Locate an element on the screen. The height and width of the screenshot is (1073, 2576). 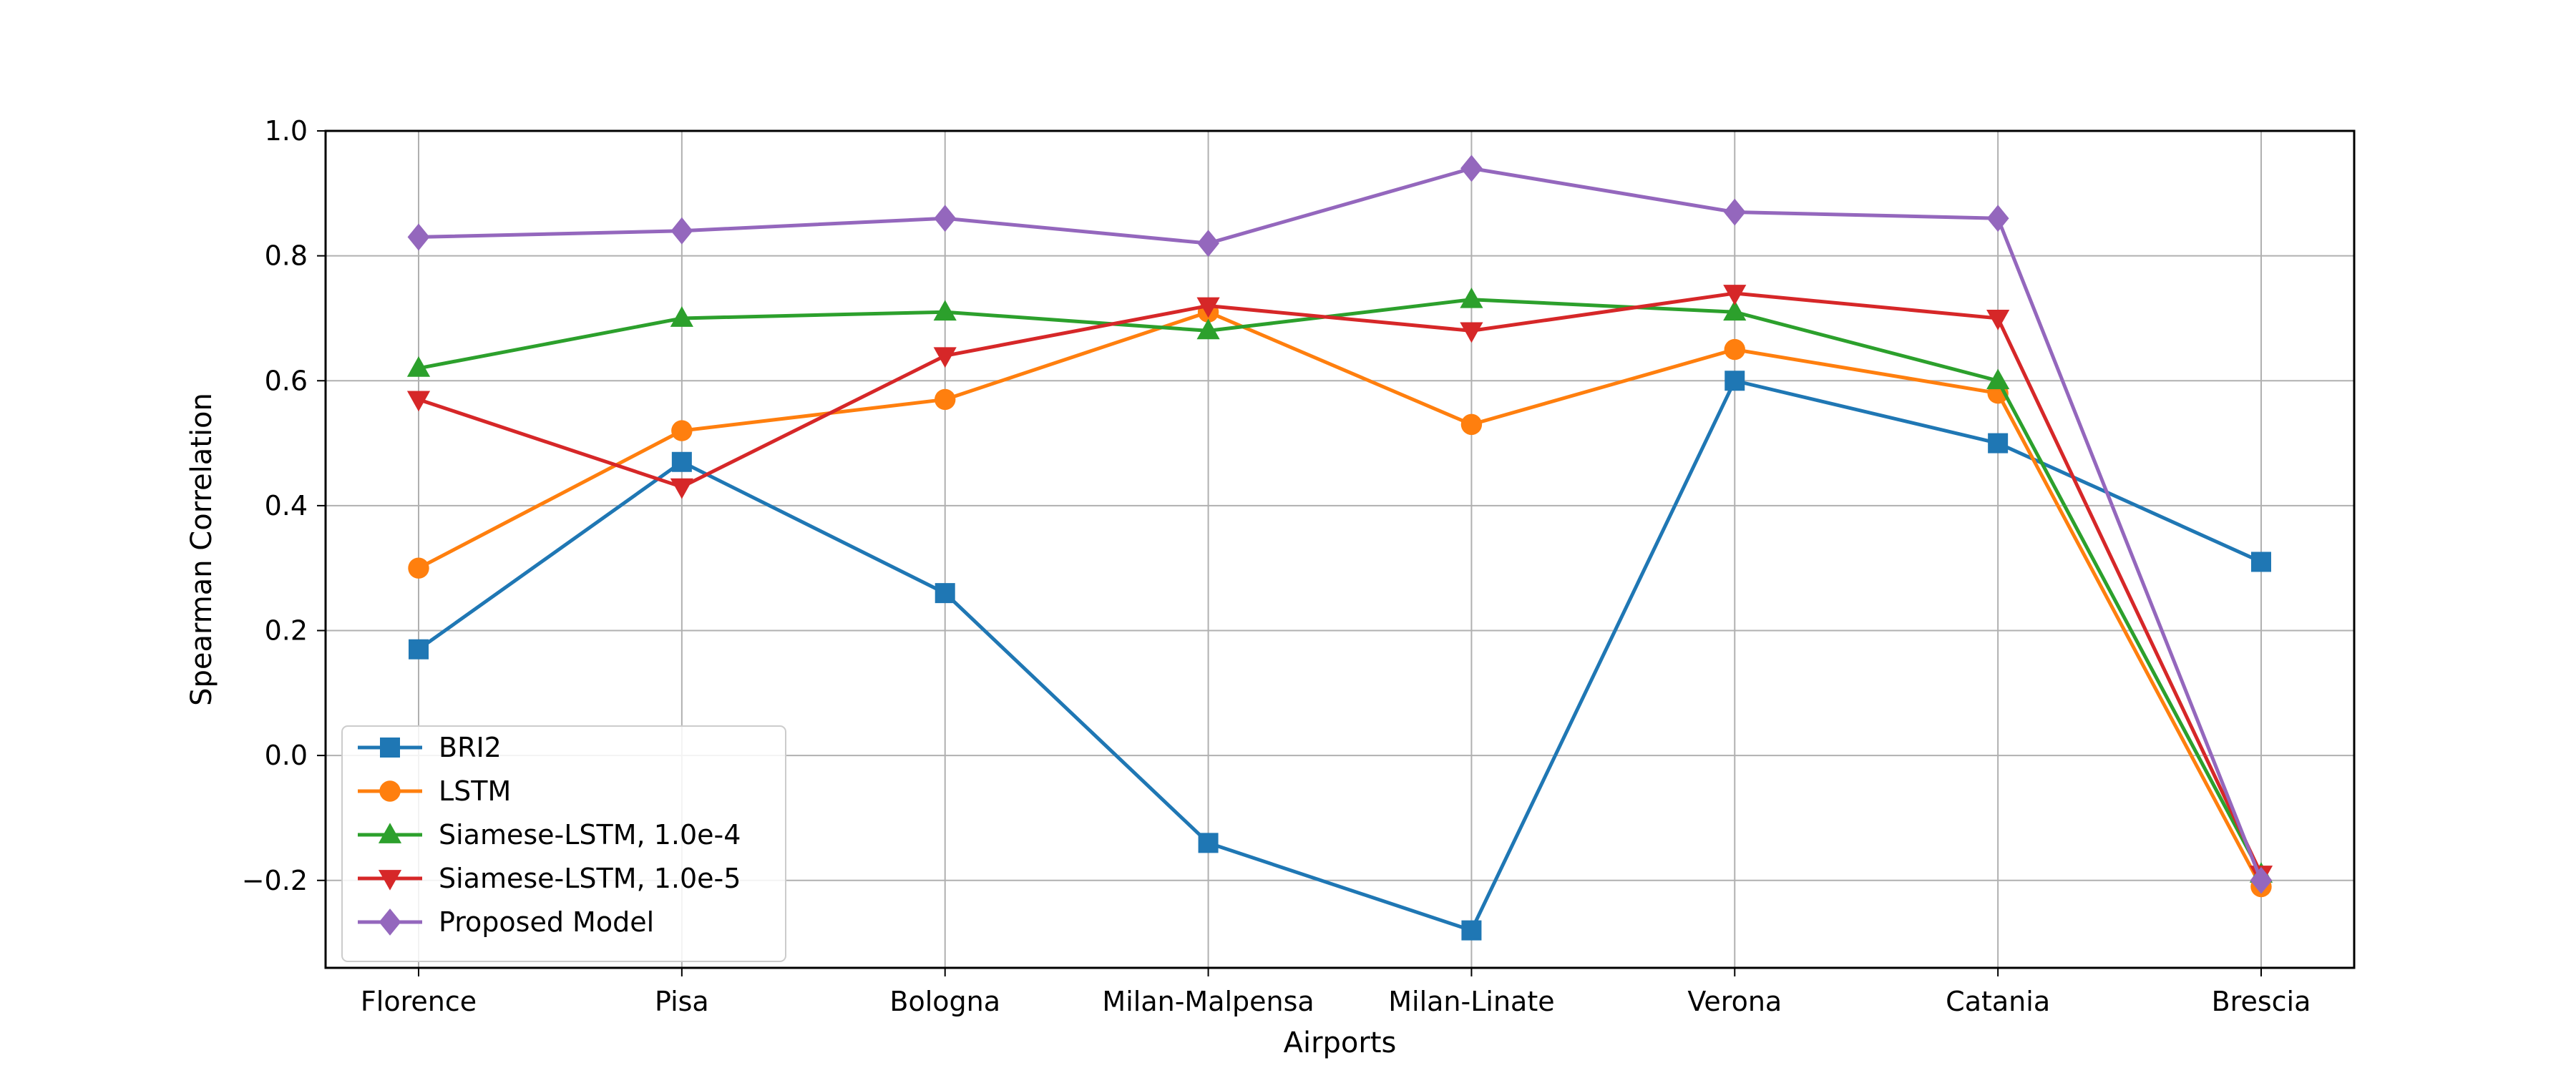
x-tick-label: Florence is located at coordinates (419, 1001).